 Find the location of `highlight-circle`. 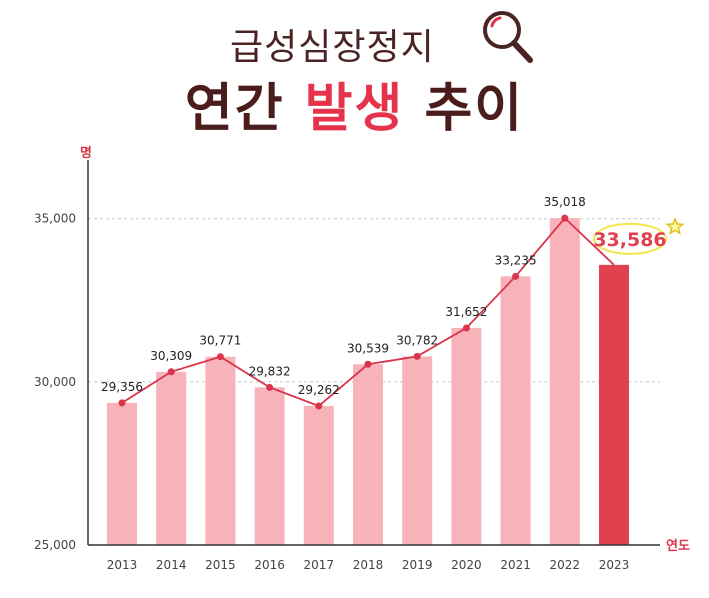

highlight-circle is located at coordinates (630, 238).